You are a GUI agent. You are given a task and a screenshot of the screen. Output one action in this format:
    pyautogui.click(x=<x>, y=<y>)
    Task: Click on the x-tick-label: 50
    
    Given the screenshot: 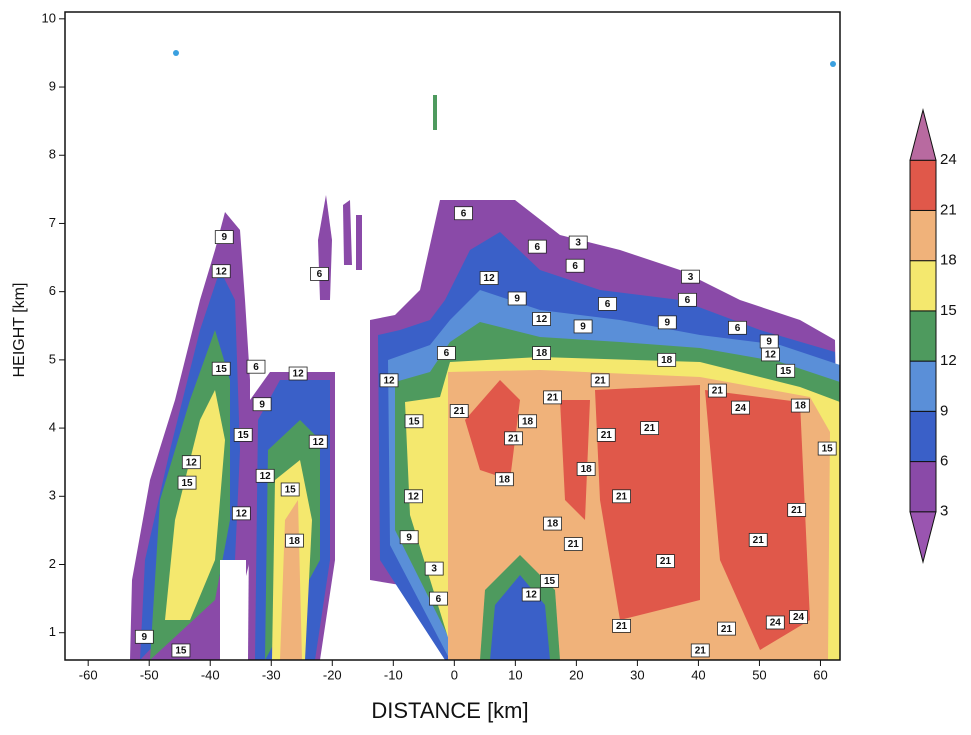 What is the action you would take?
    pyautogui.click(x=759, y=674)
    